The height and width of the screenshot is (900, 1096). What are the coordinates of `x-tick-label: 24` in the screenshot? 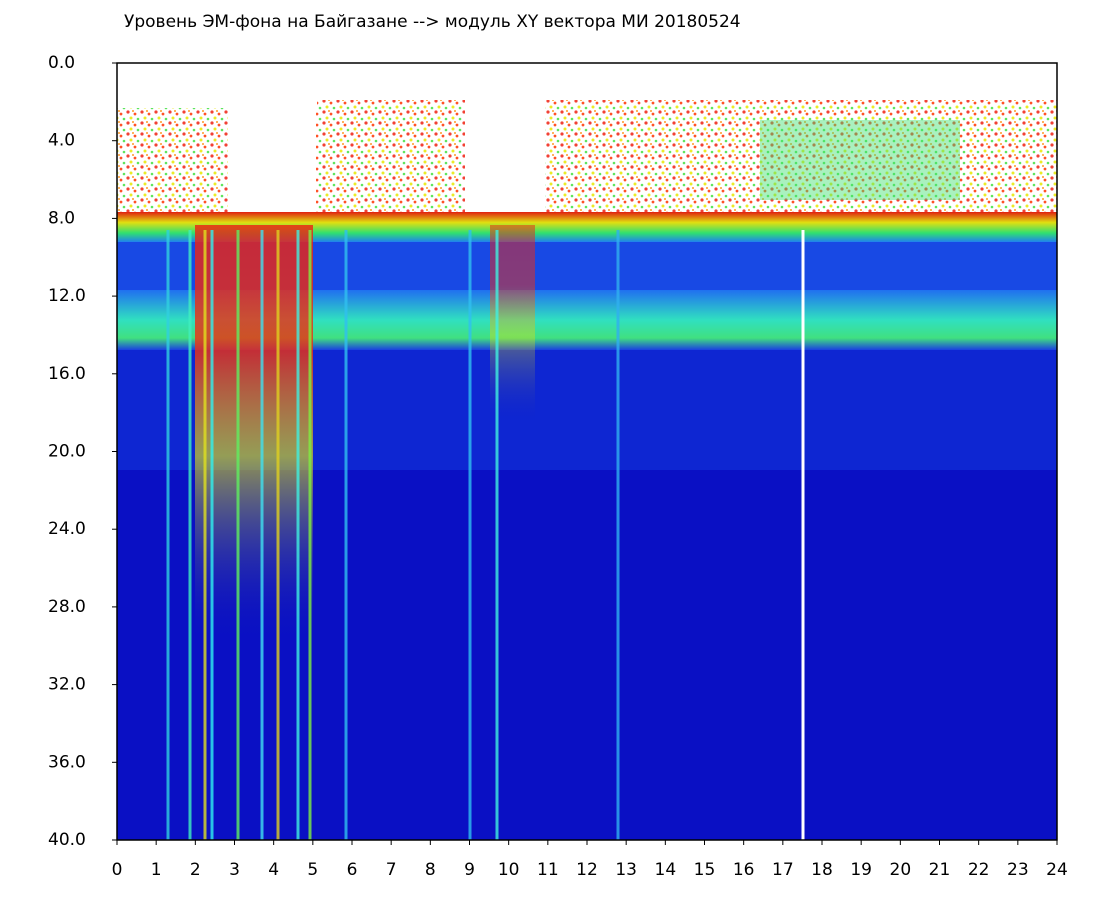 It's located at (1057, 870).